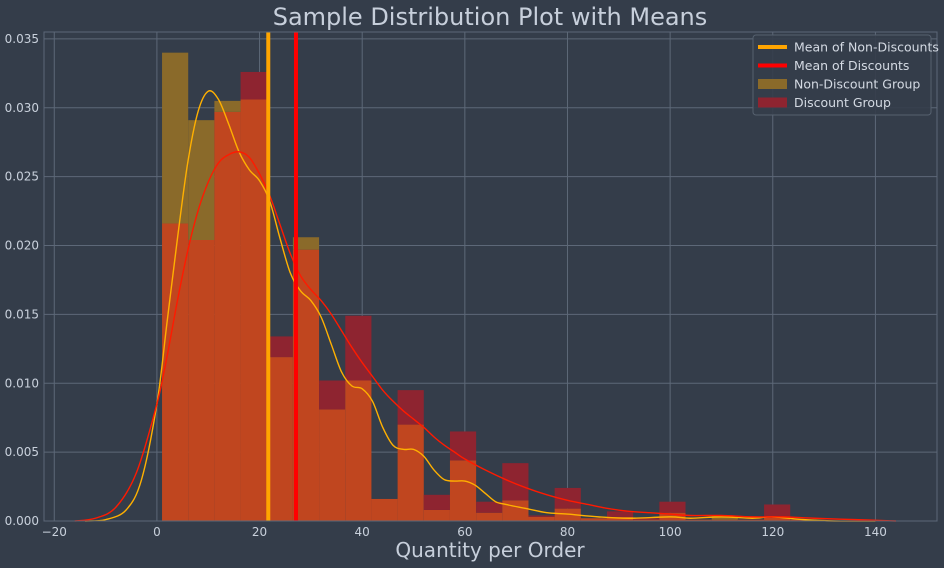 The width and height of the screenshot is (944, 568). I want to click on x-tick-label-2: 20, so click(259, 532).